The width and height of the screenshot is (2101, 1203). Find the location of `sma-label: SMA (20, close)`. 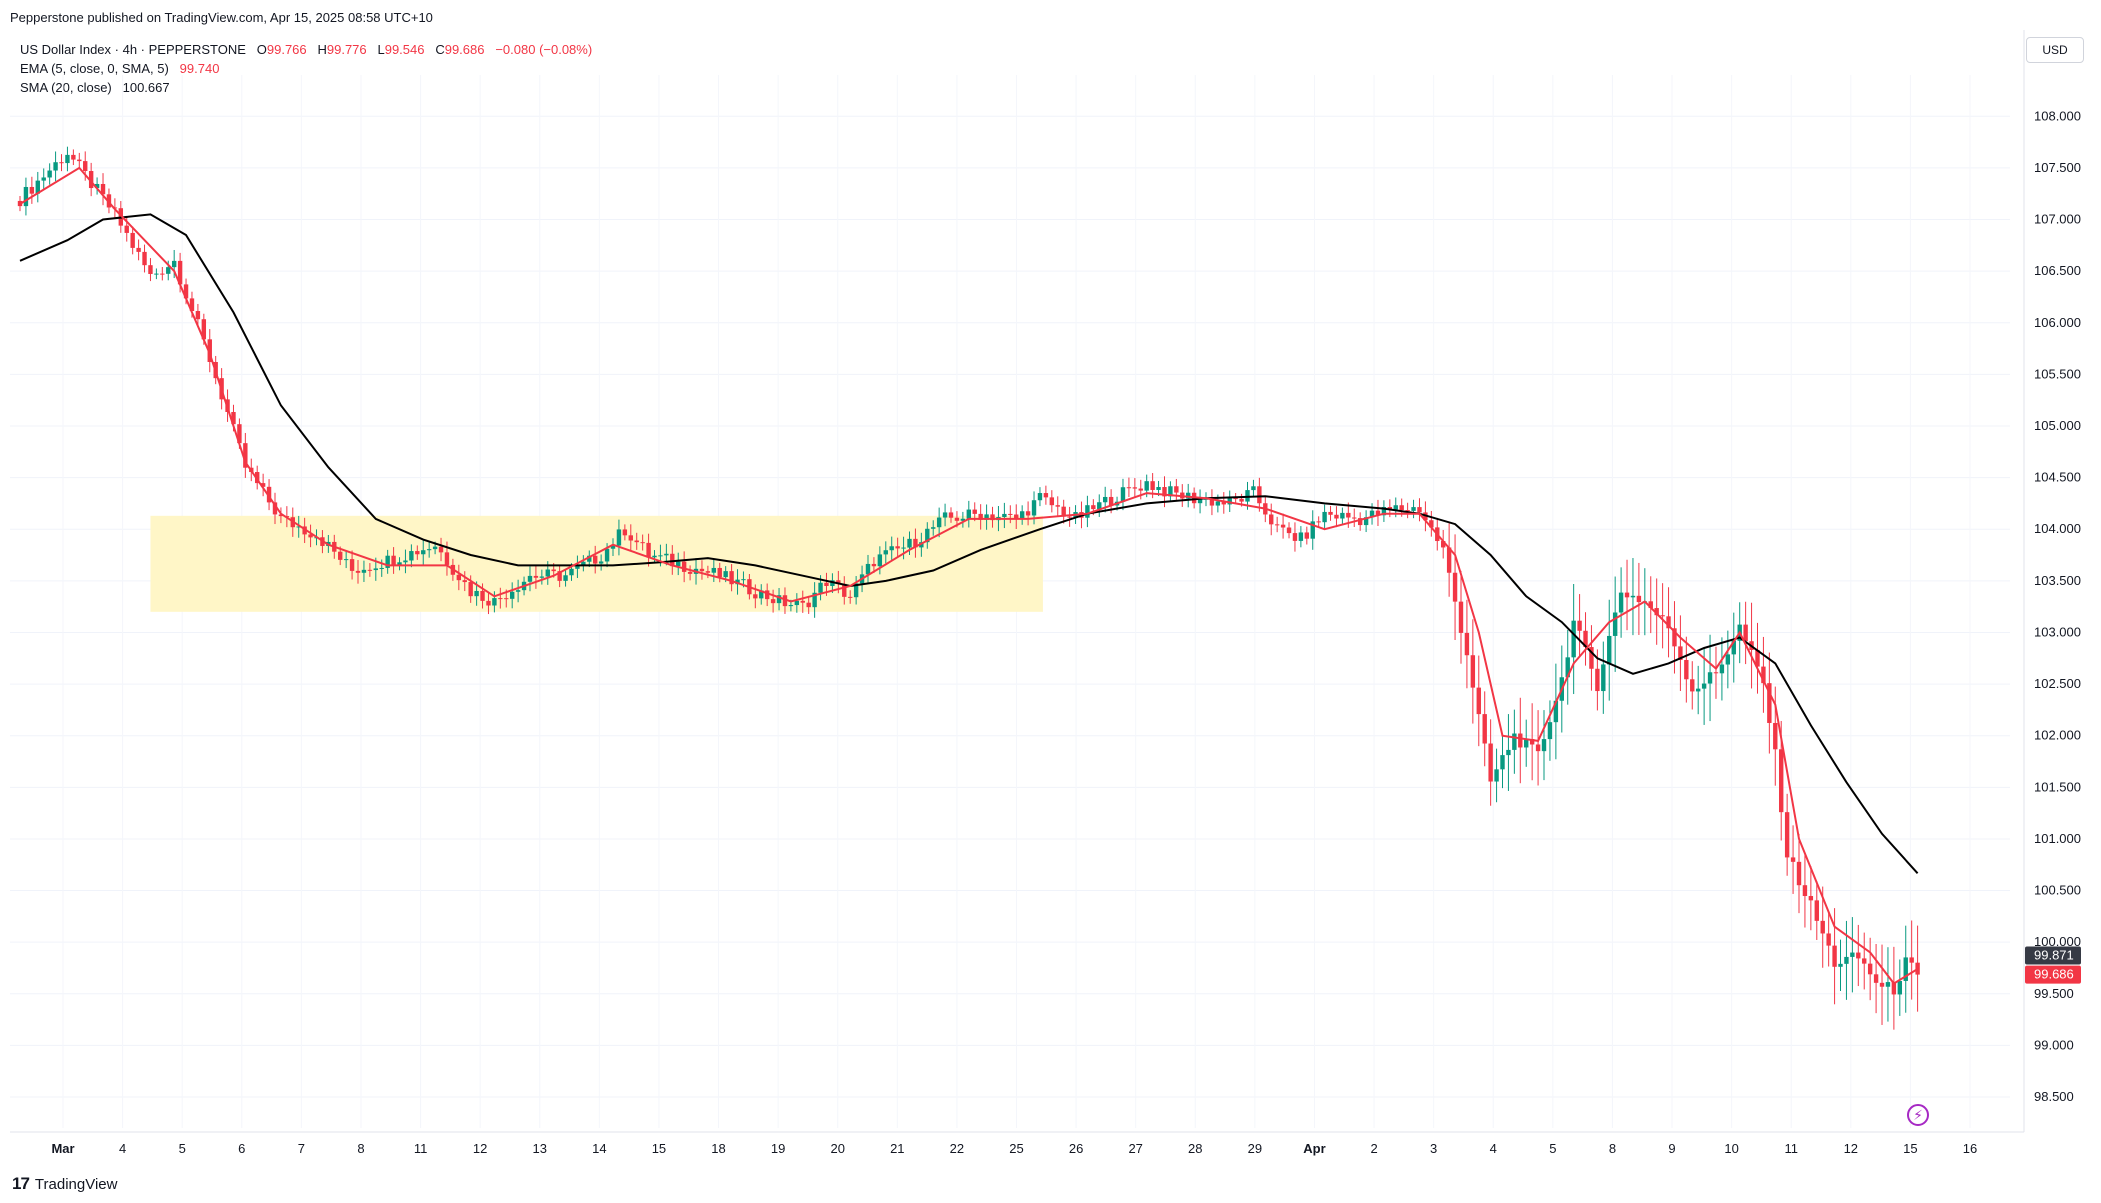

sma-label: SMA (20, close) is located at coordinates (66, 87).